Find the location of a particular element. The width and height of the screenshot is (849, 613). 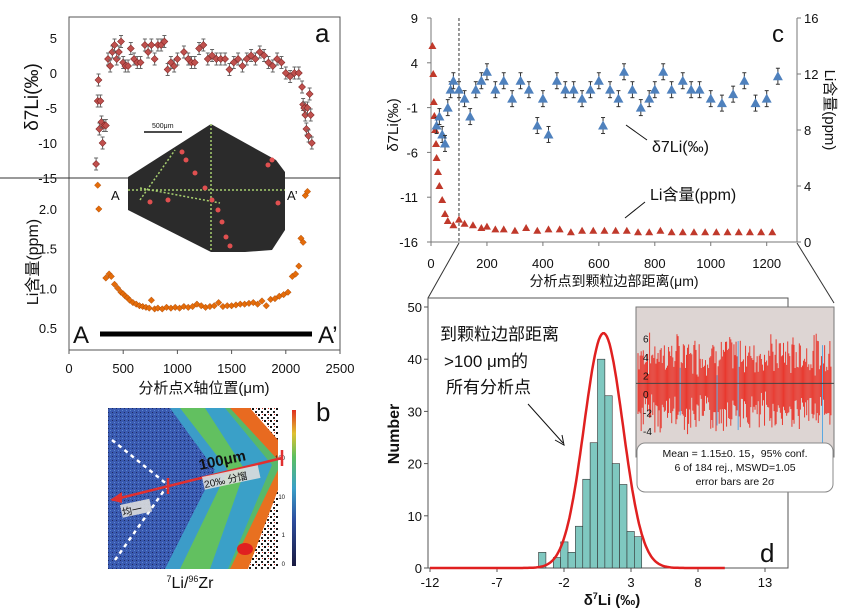

right-y-tick-label: 8 is located at coordinates (807, 130).